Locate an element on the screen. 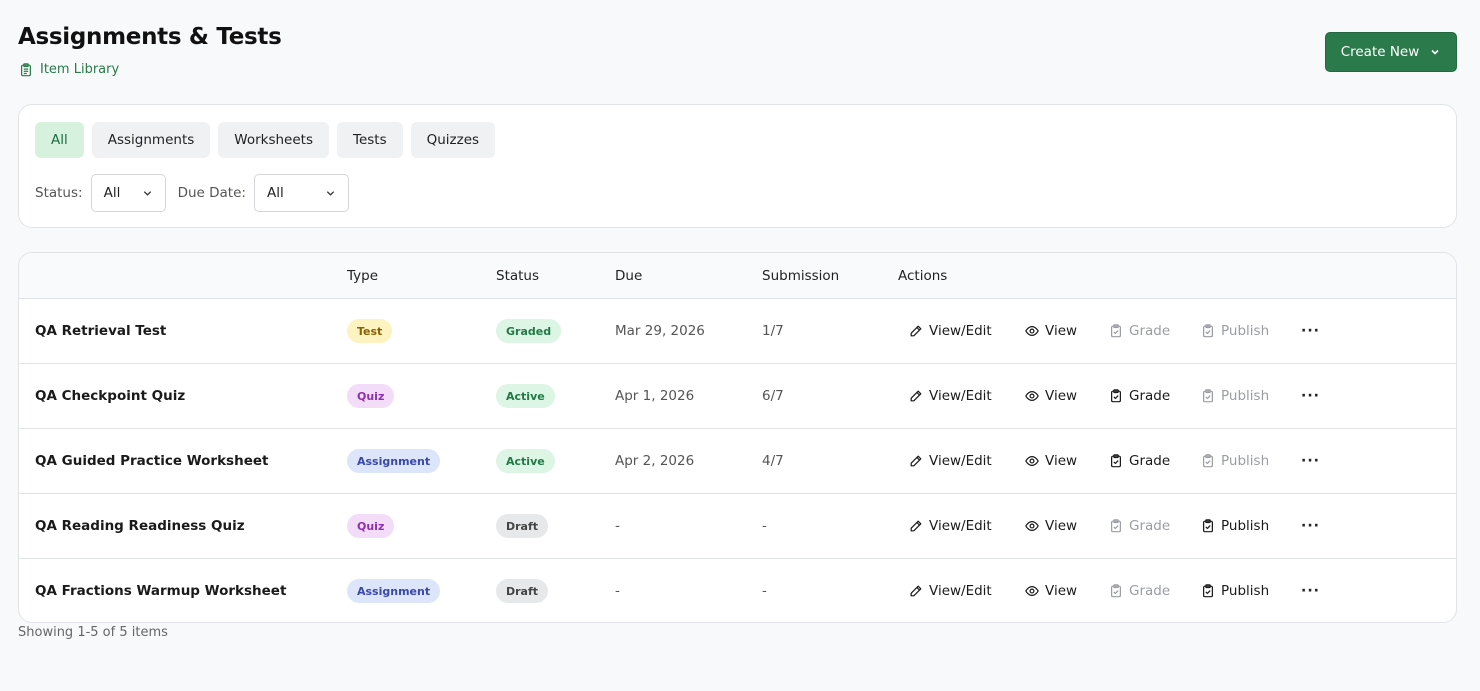 This screenshot has height=691, width=1480. status-badge: Draft is located at coordinates (522, 591).